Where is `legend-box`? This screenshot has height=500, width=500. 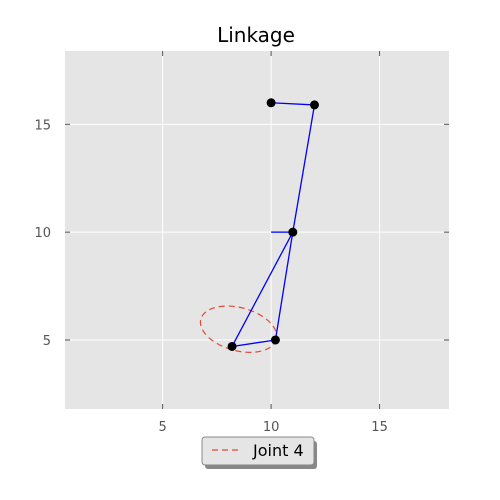 legend-box is located at coordinates (258, 451).